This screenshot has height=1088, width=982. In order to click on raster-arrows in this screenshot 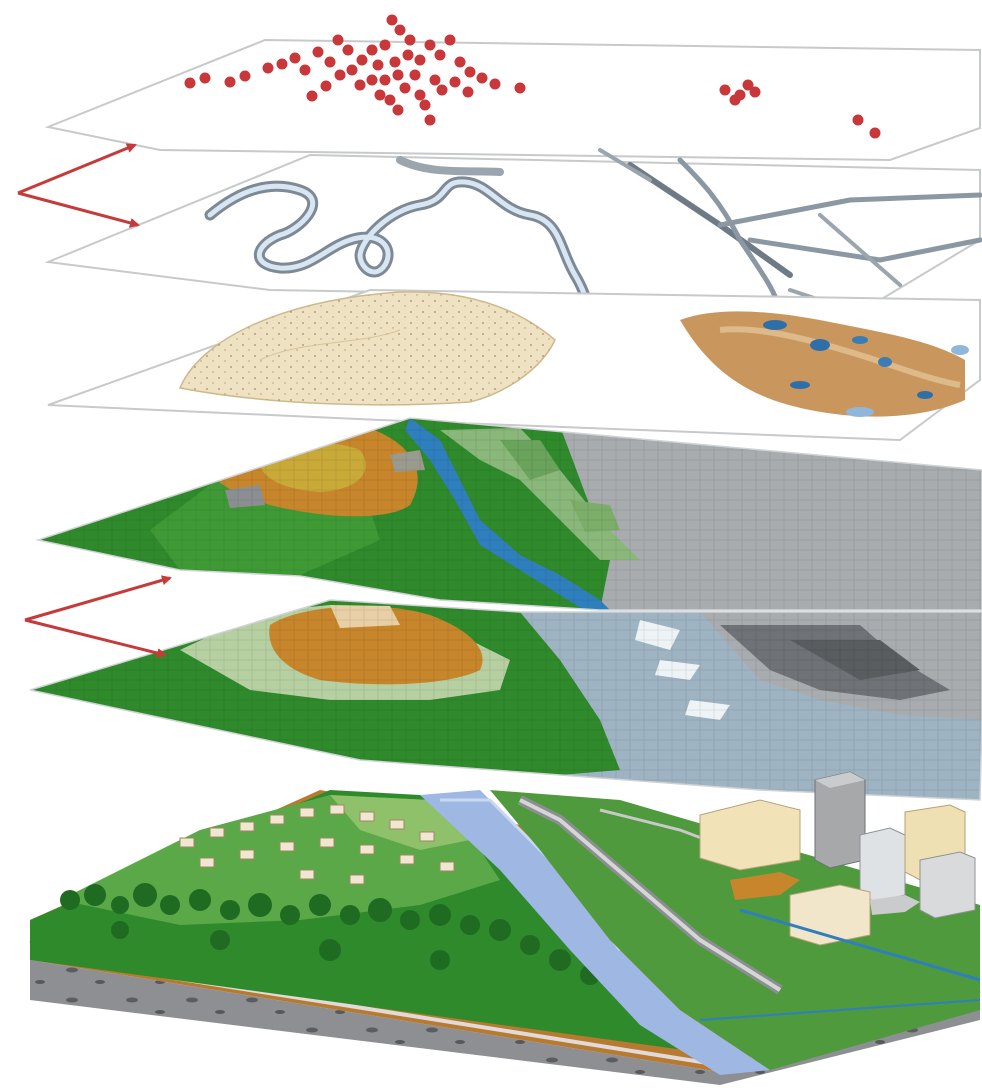, I will do `click(98, 616)`.